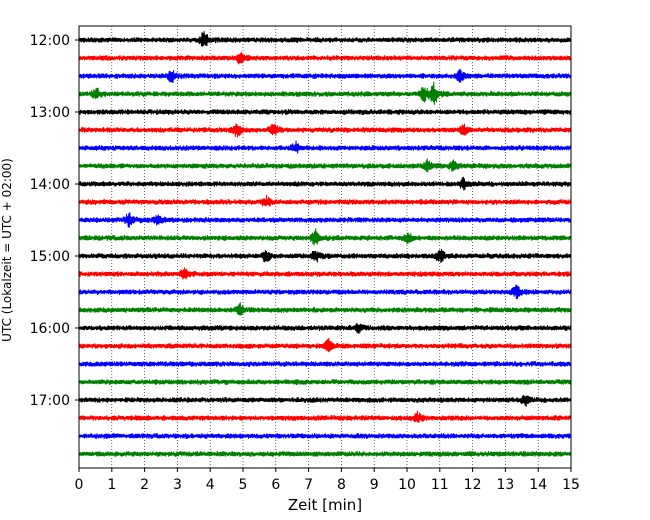 The width and height of the screenshot is (650, 520). I want to click on x-axis-title: Zeit [min], so click(325, 505).